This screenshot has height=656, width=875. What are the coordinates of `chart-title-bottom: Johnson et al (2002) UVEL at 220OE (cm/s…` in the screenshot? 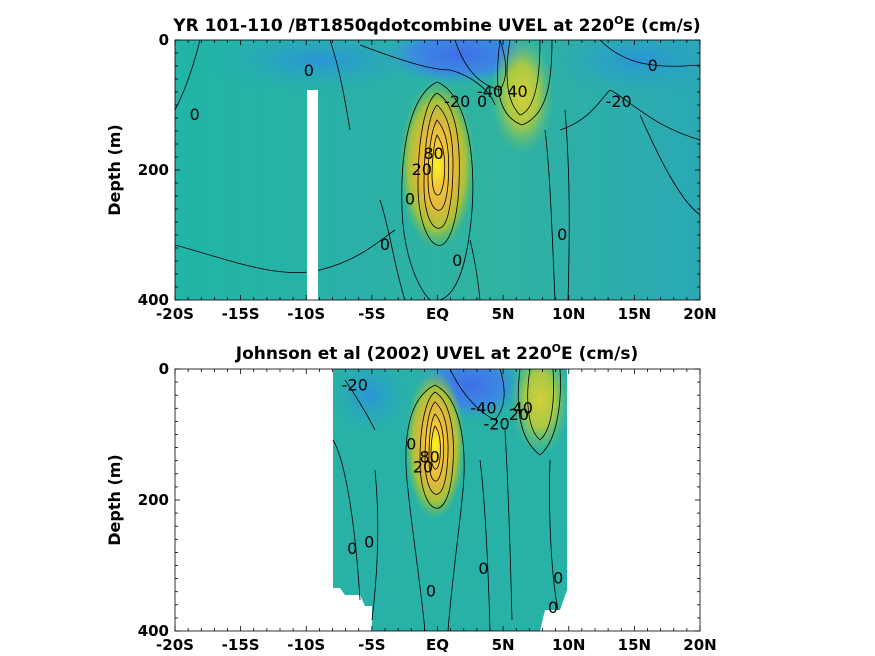 It's located at (436, 353).